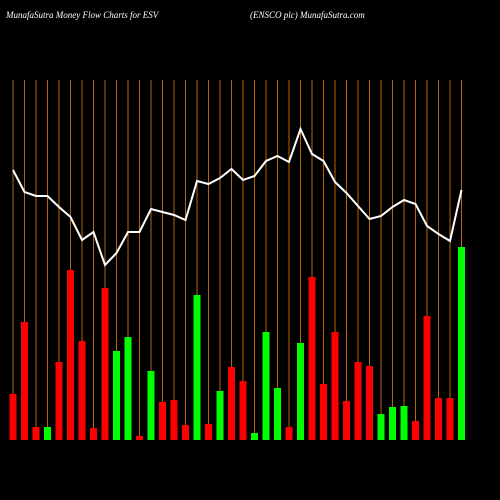  Describe the element at coordinates (82, 15) in the screenshot. I see `chart-title: MunafaSutra Money Flow Charts for ESV` at that location.